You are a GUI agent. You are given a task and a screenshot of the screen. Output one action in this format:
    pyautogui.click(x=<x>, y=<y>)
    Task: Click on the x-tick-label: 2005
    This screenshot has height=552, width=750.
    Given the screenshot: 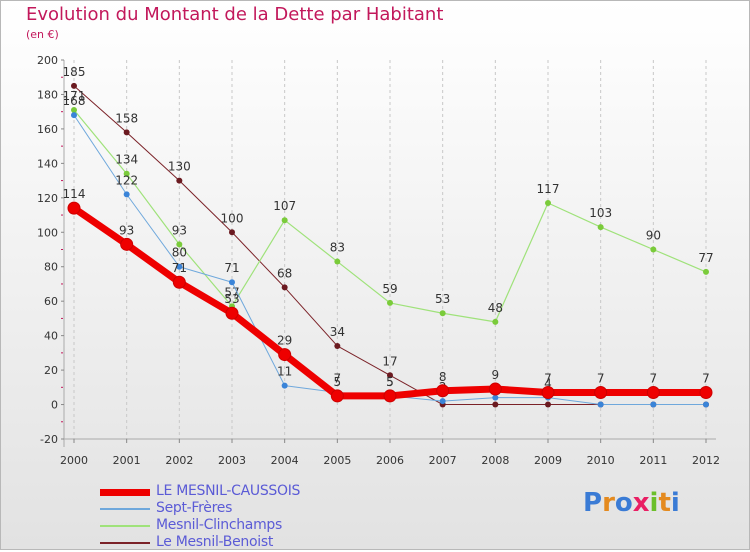 What is the action you would take?
    pyautogui.click(x=337, y=460)
    